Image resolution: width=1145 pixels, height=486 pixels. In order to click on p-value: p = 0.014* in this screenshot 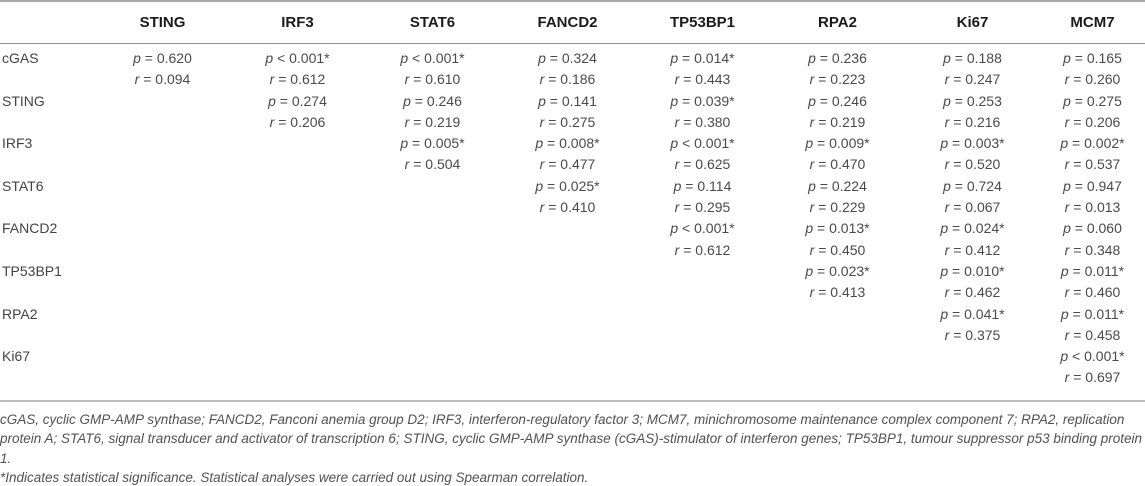, I will do `click(702, 58)`.